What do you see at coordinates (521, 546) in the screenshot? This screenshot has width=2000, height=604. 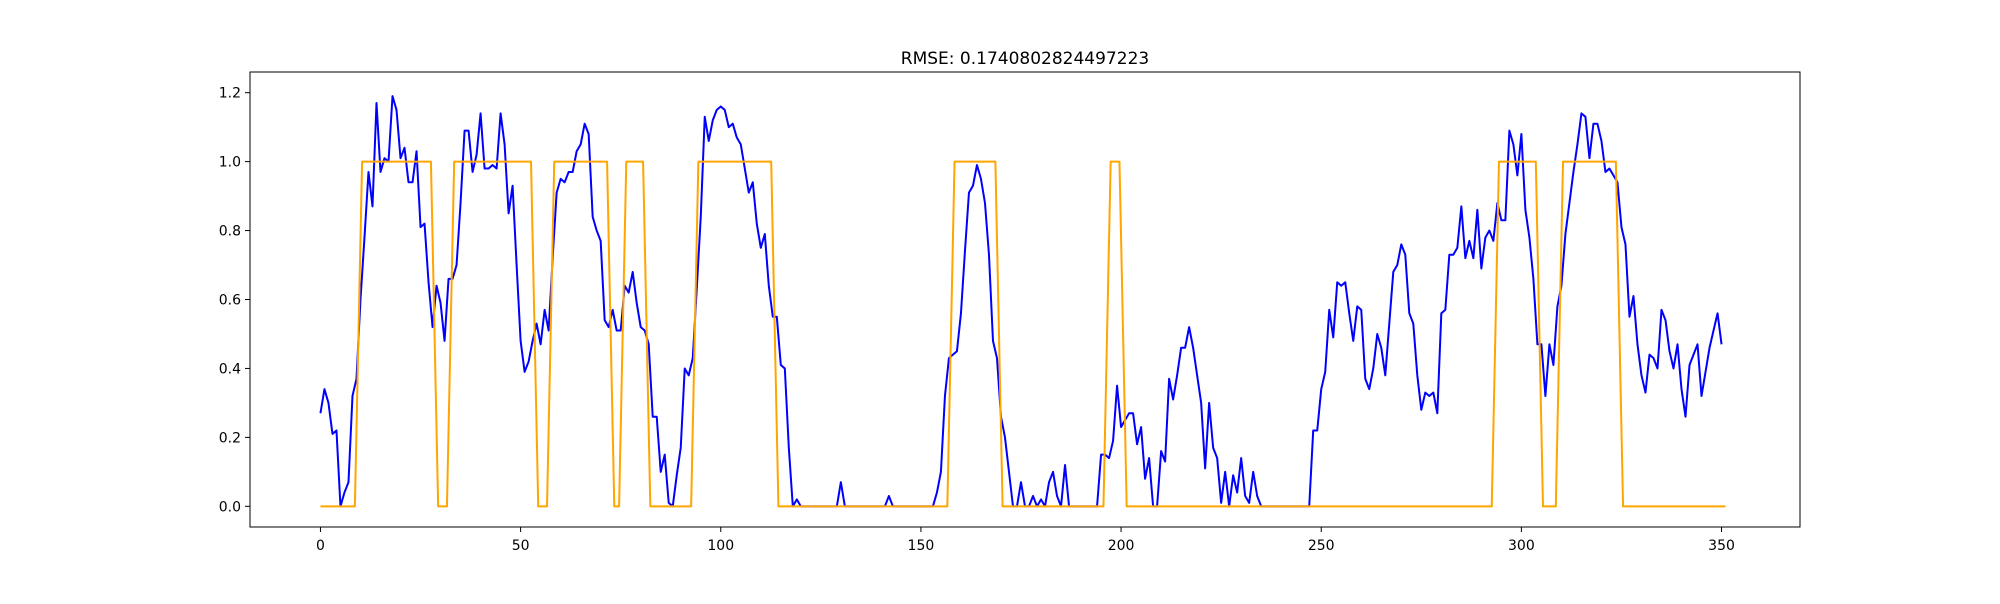 I see `x-tick-label: 50` at bounding box center [521, 546].